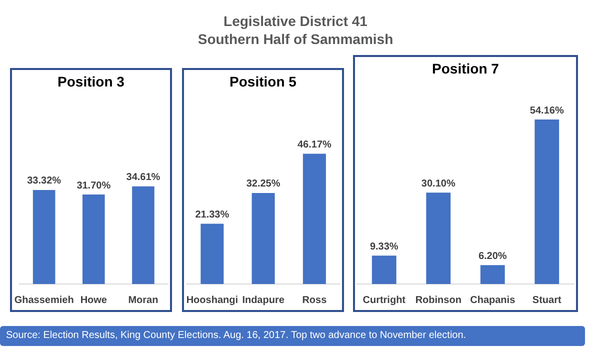 This screenshot has width=591, height=350. What do you see at coordinates (263, 300) in the screenshot?
I see `x-tick-label: Indapure` at bounding box center [263, 300].